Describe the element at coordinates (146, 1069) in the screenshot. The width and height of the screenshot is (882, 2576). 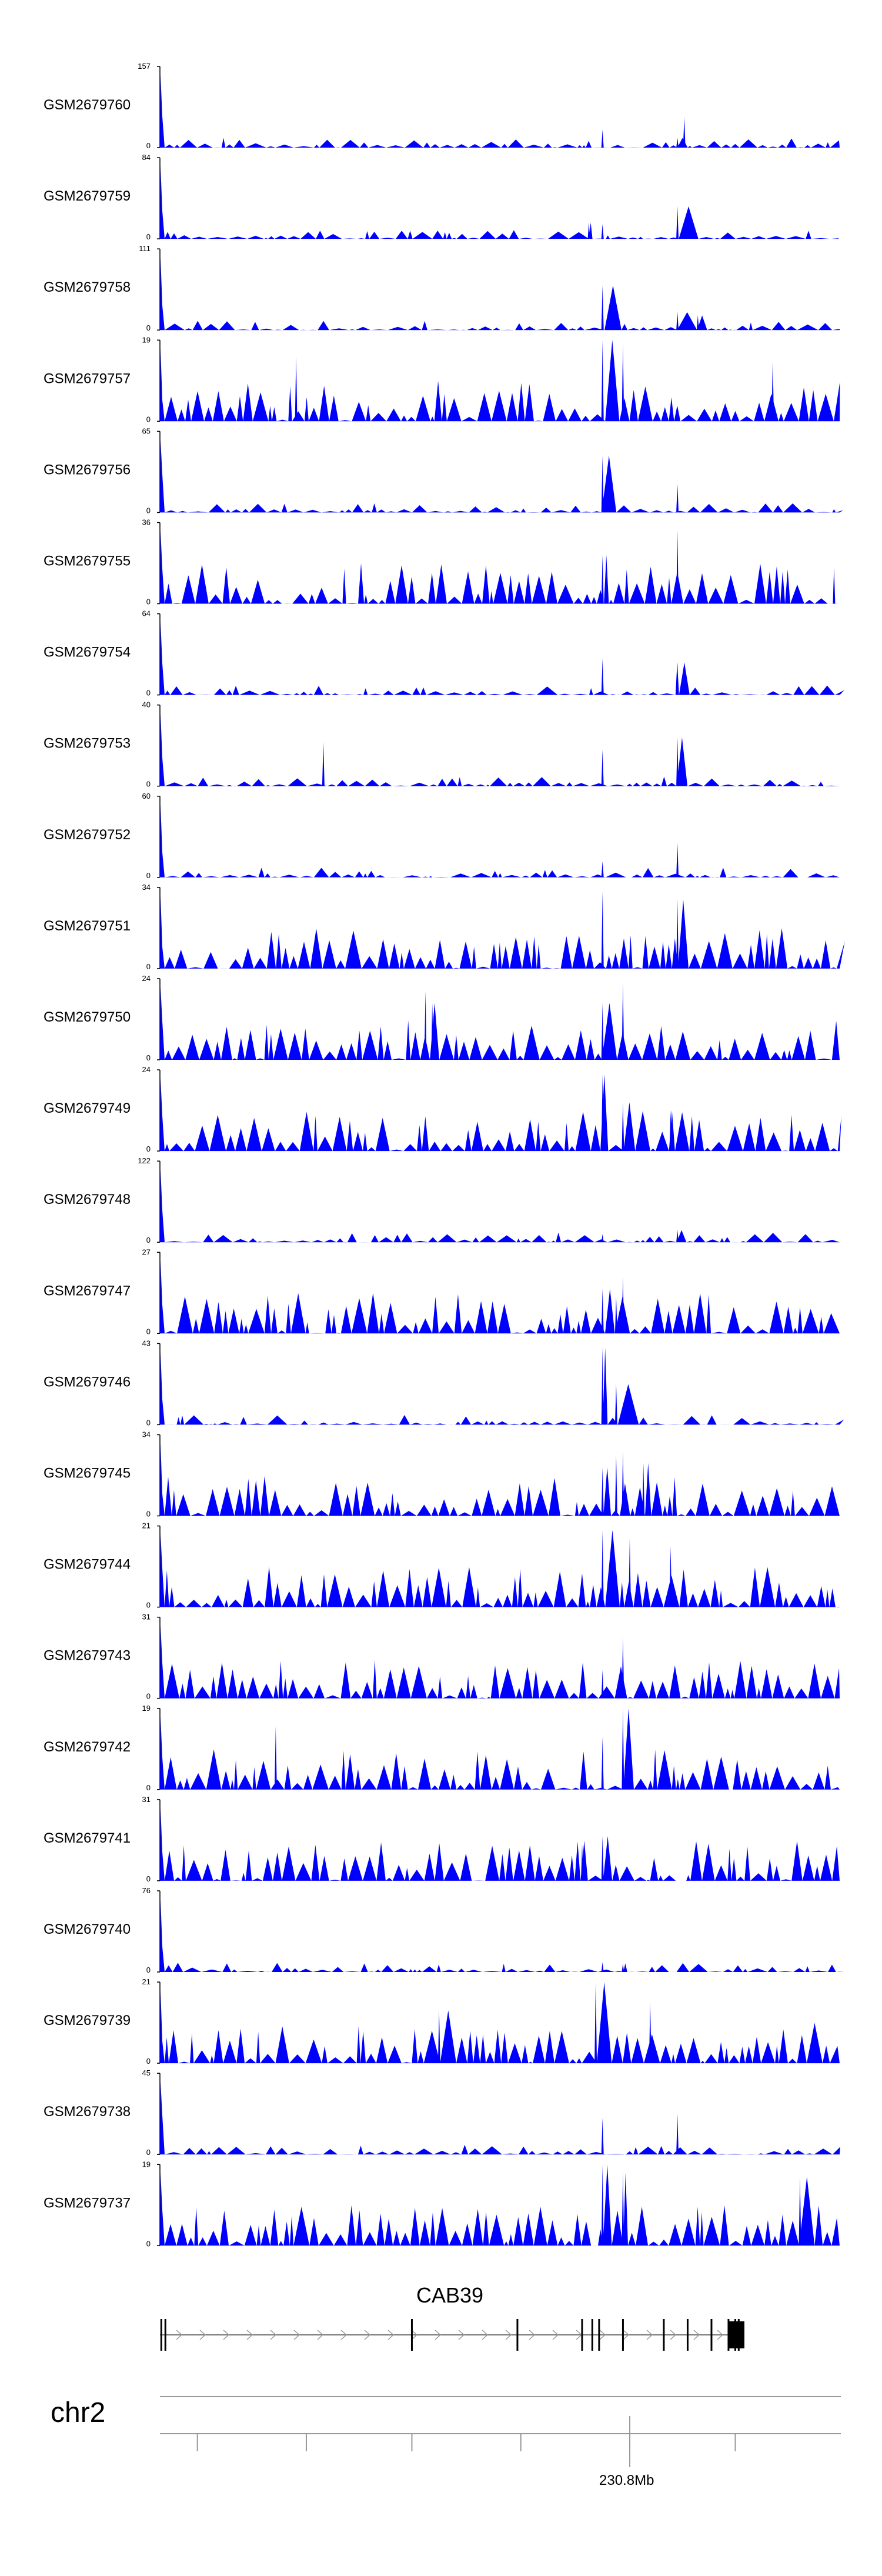
I see `track-max-label: 24` at that location.